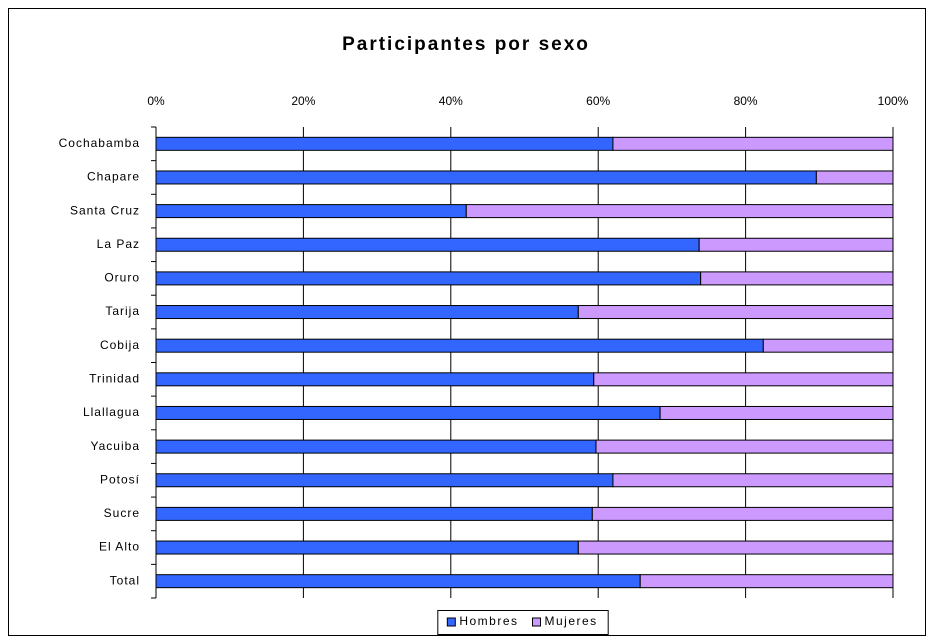  What do you see at coordinates (303, 101) in the screenshot?
I see `x-tick-label: 20%` at bounding box center [303, 101].